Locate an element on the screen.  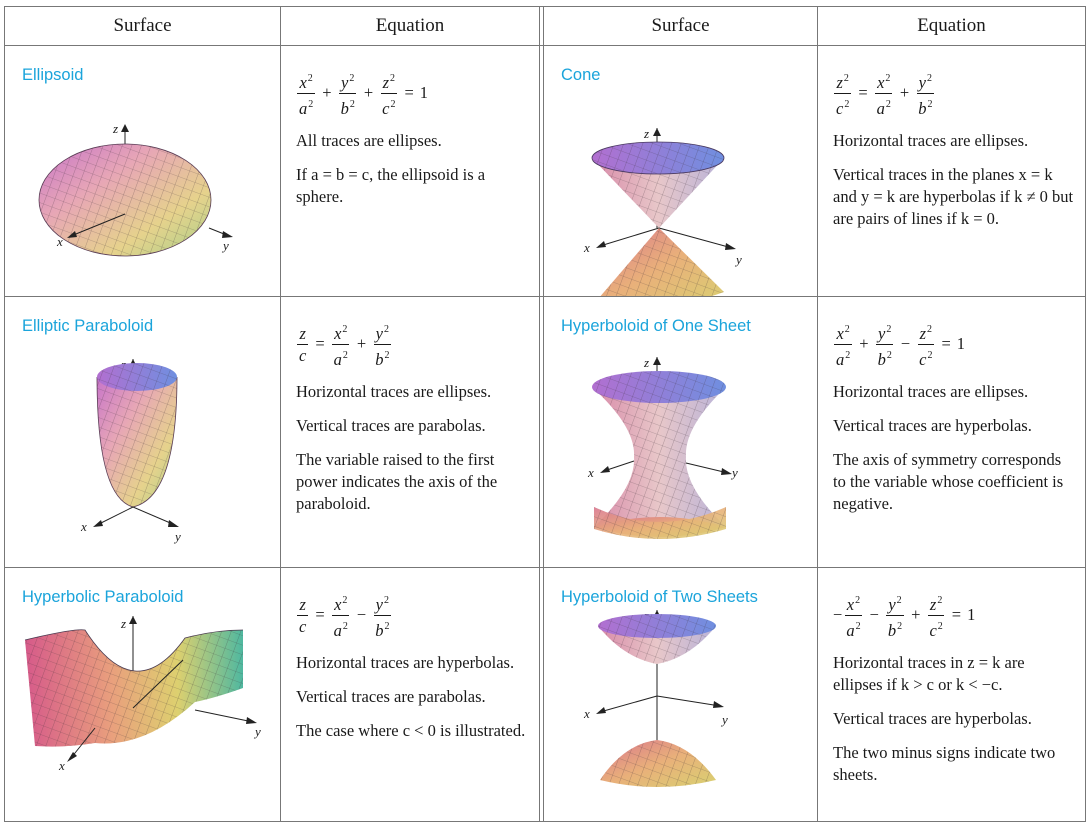
surface-cell-hyperbolic-paraboloid: Hyperbolic Paraboloid z y x is located at coordinates (142, 694).